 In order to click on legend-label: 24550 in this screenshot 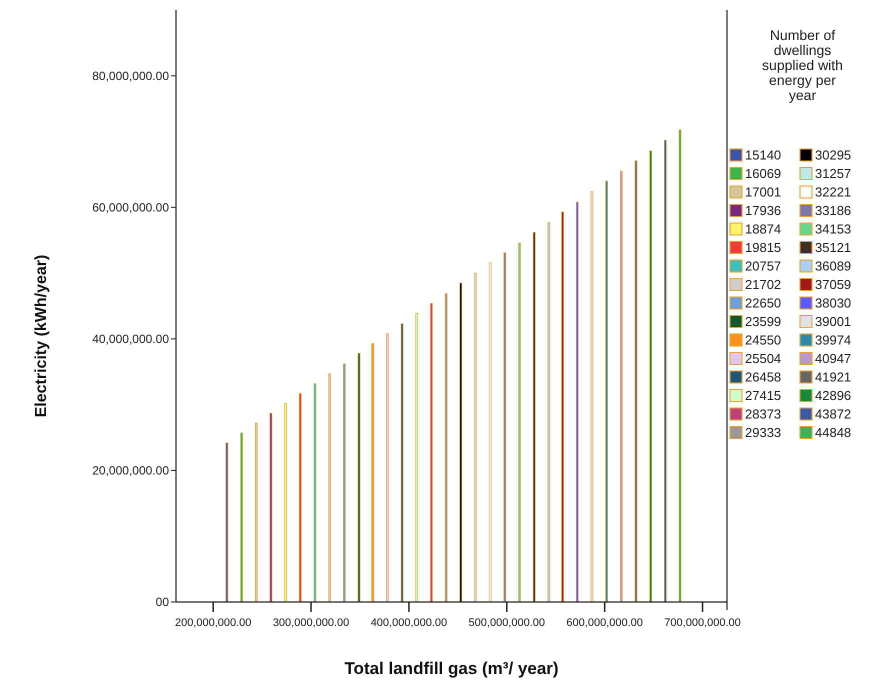, I will do `click(763, 340)`.